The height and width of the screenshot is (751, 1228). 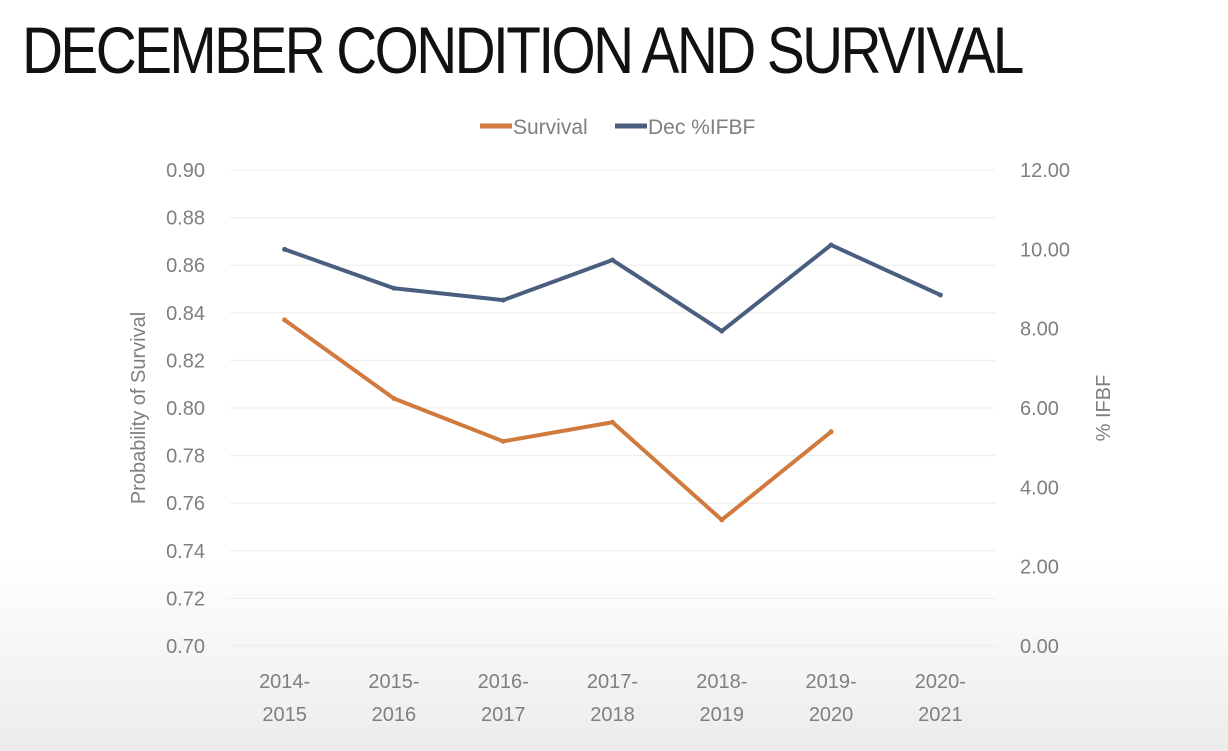 I want to click on x-tick-label: 2015-, so click(x=393, y=682).